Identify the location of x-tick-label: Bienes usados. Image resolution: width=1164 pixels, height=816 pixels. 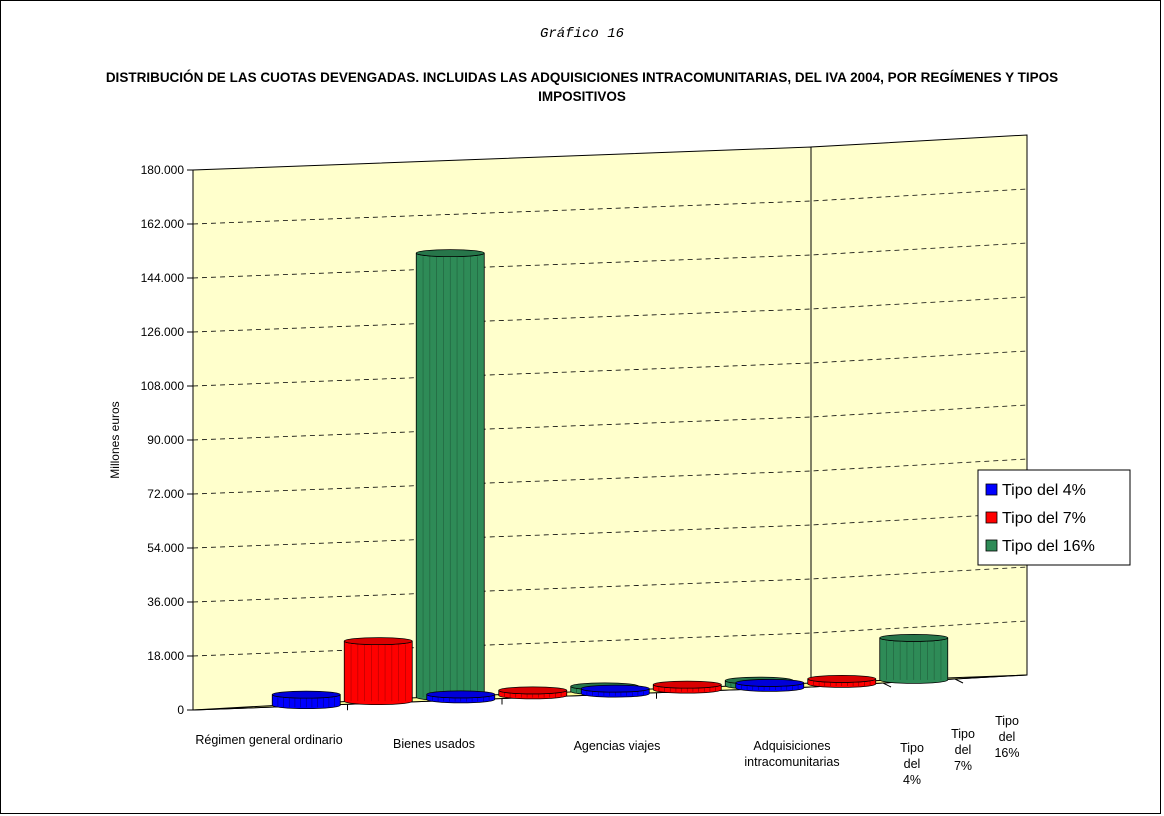
(434, 744).